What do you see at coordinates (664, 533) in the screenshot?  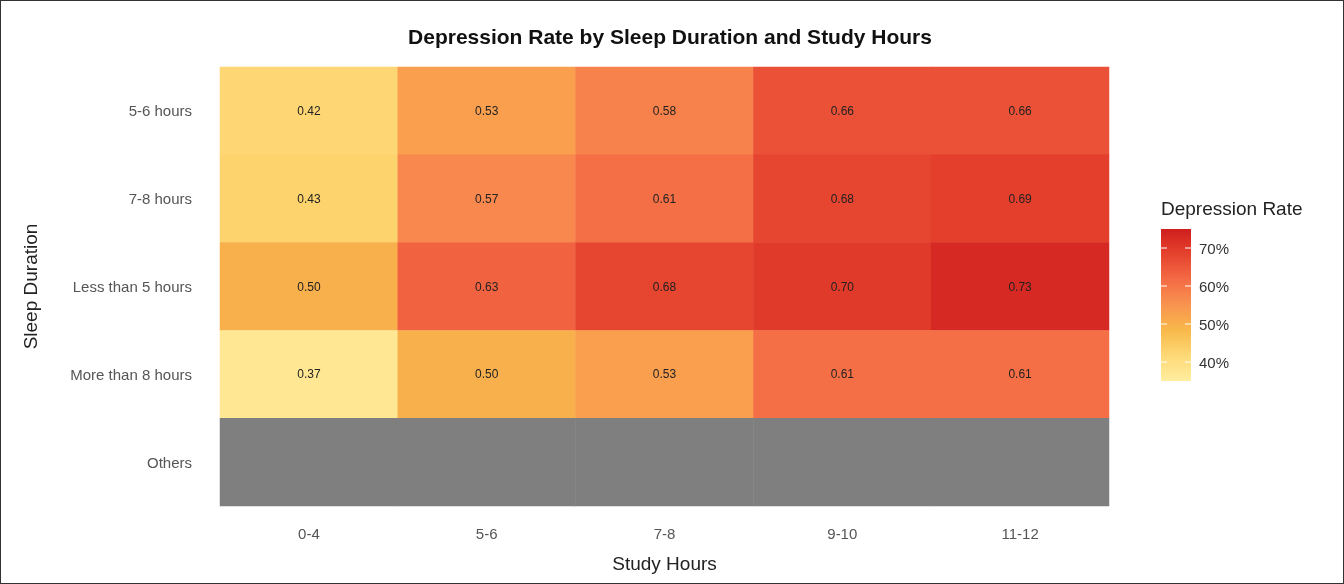 I see `x-tick-label: 7-8` at bounding box center [664, 533].